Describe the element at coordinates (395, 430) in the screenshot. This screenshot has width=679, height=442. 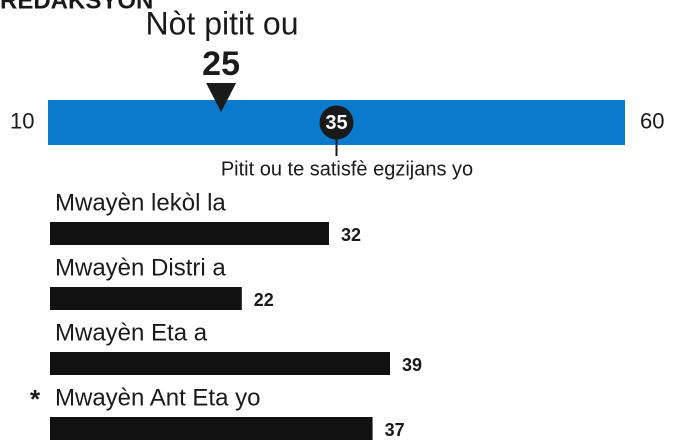
I see `bar-value: 37` at that location.